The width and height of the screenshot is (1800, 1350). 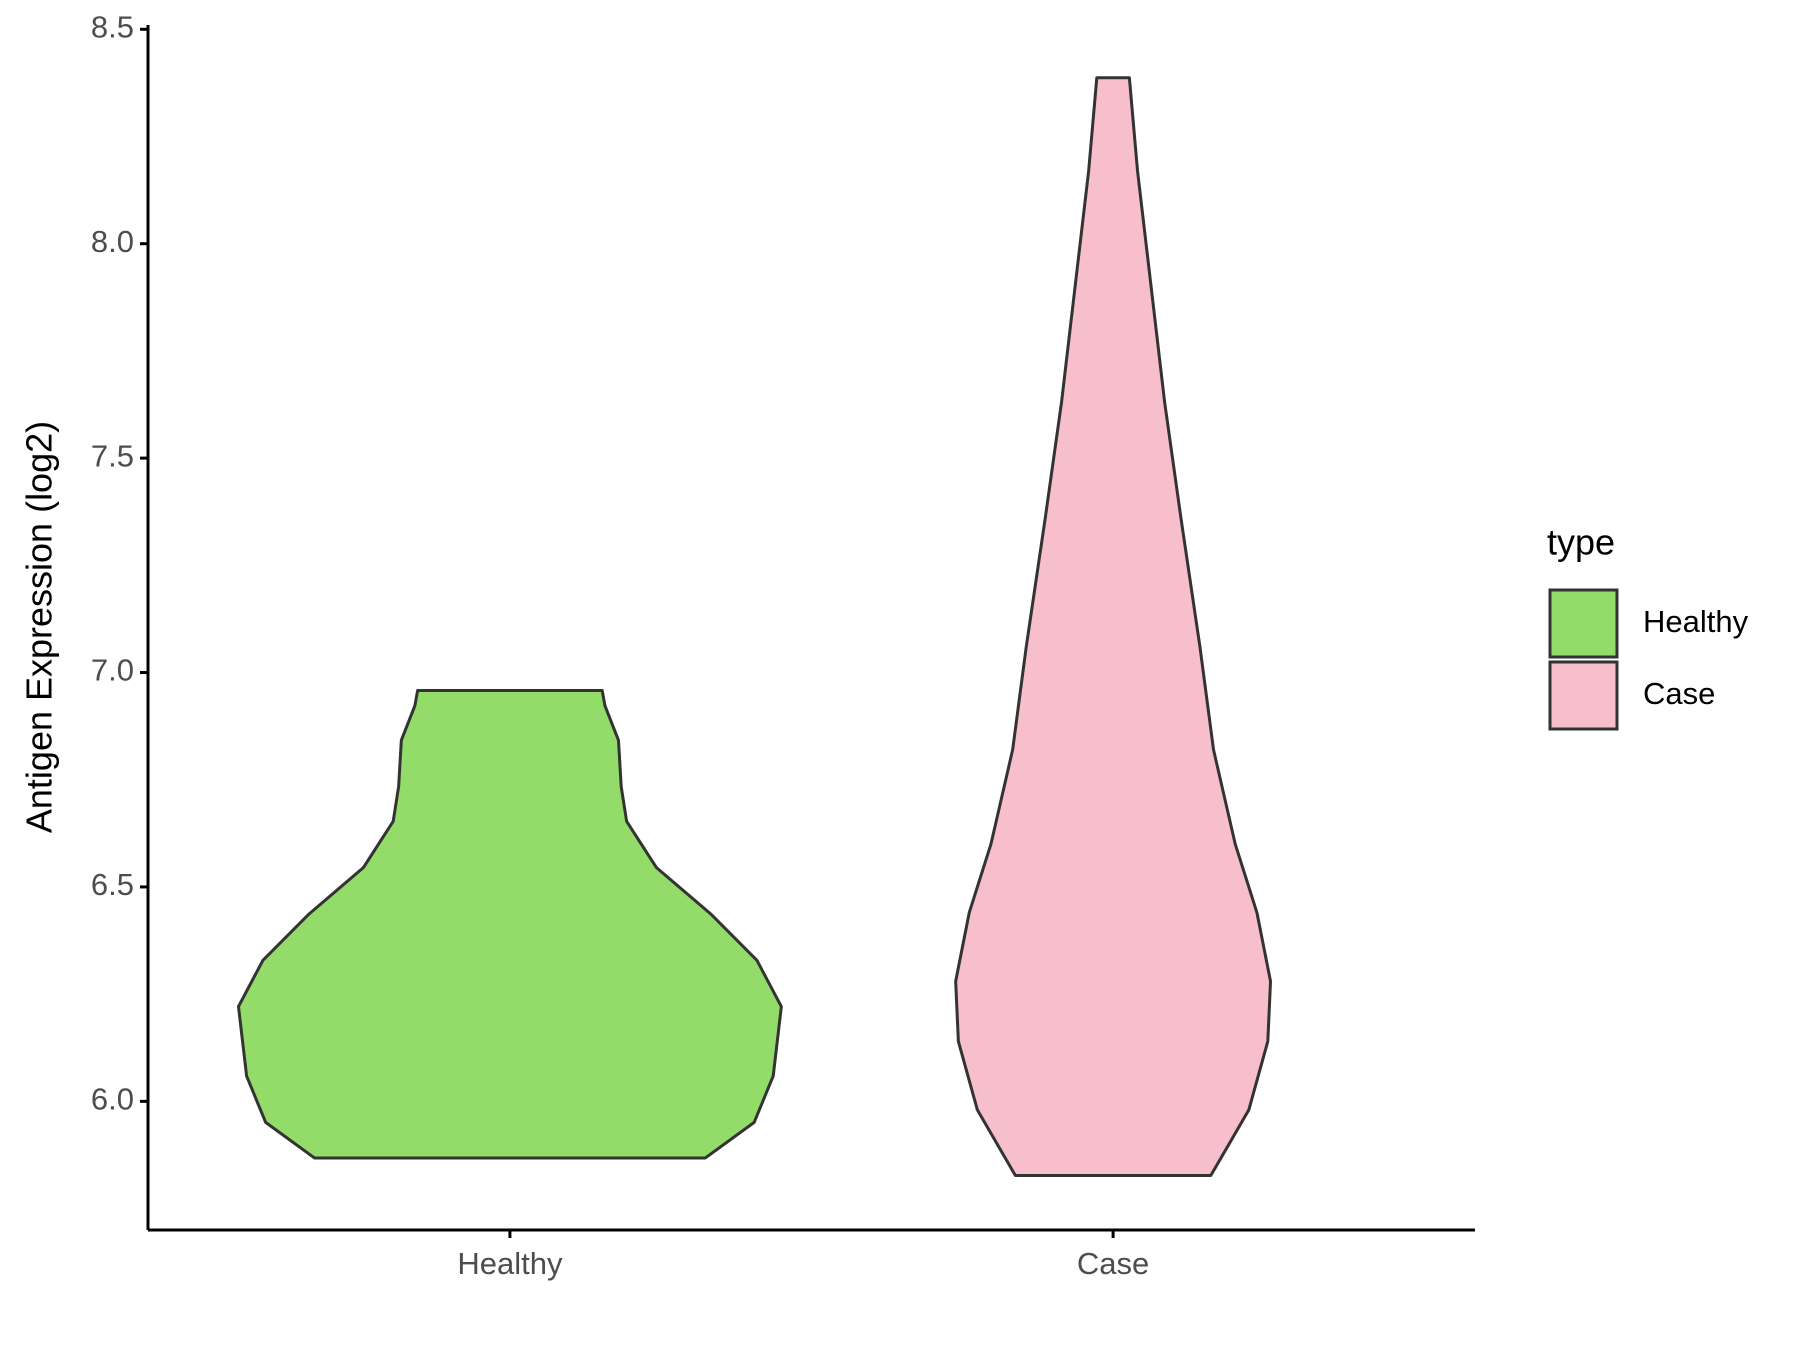 I want to click on y-tick-label: 8.0, so click(x=112, y=241).